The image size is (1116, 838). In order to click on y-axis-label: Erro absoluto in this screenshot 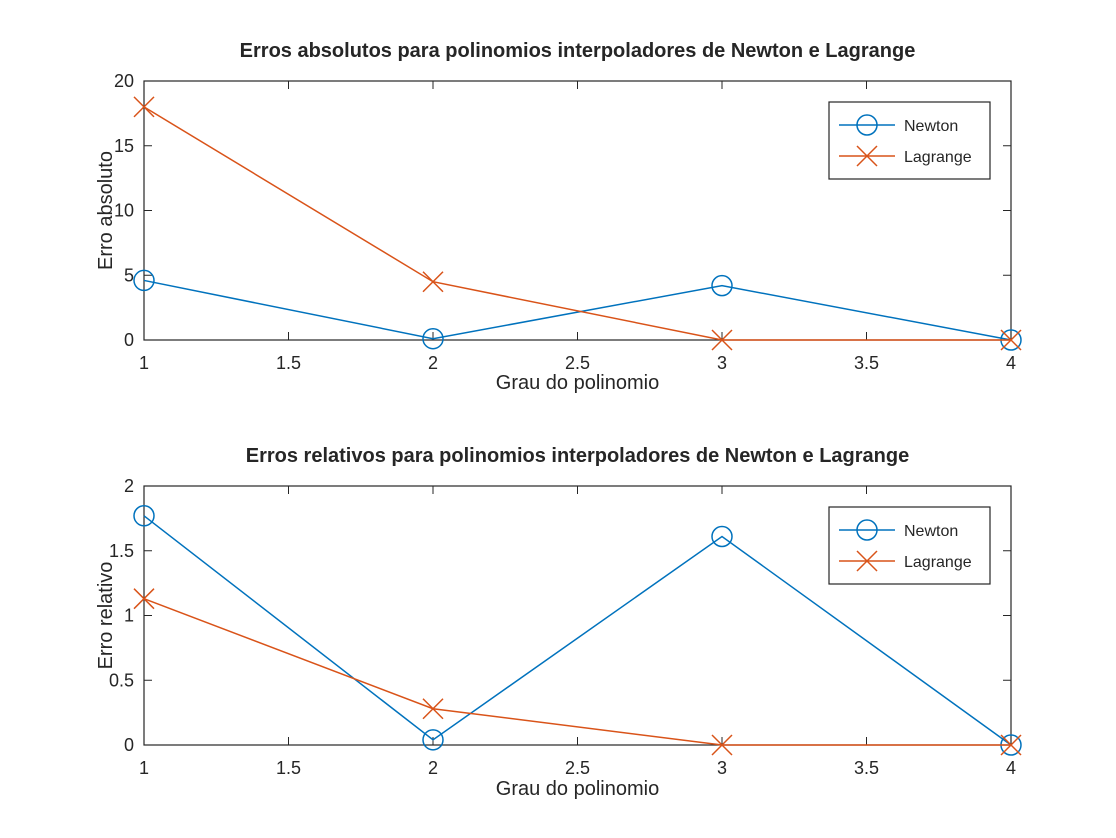, I will do `click(106, 210)`.